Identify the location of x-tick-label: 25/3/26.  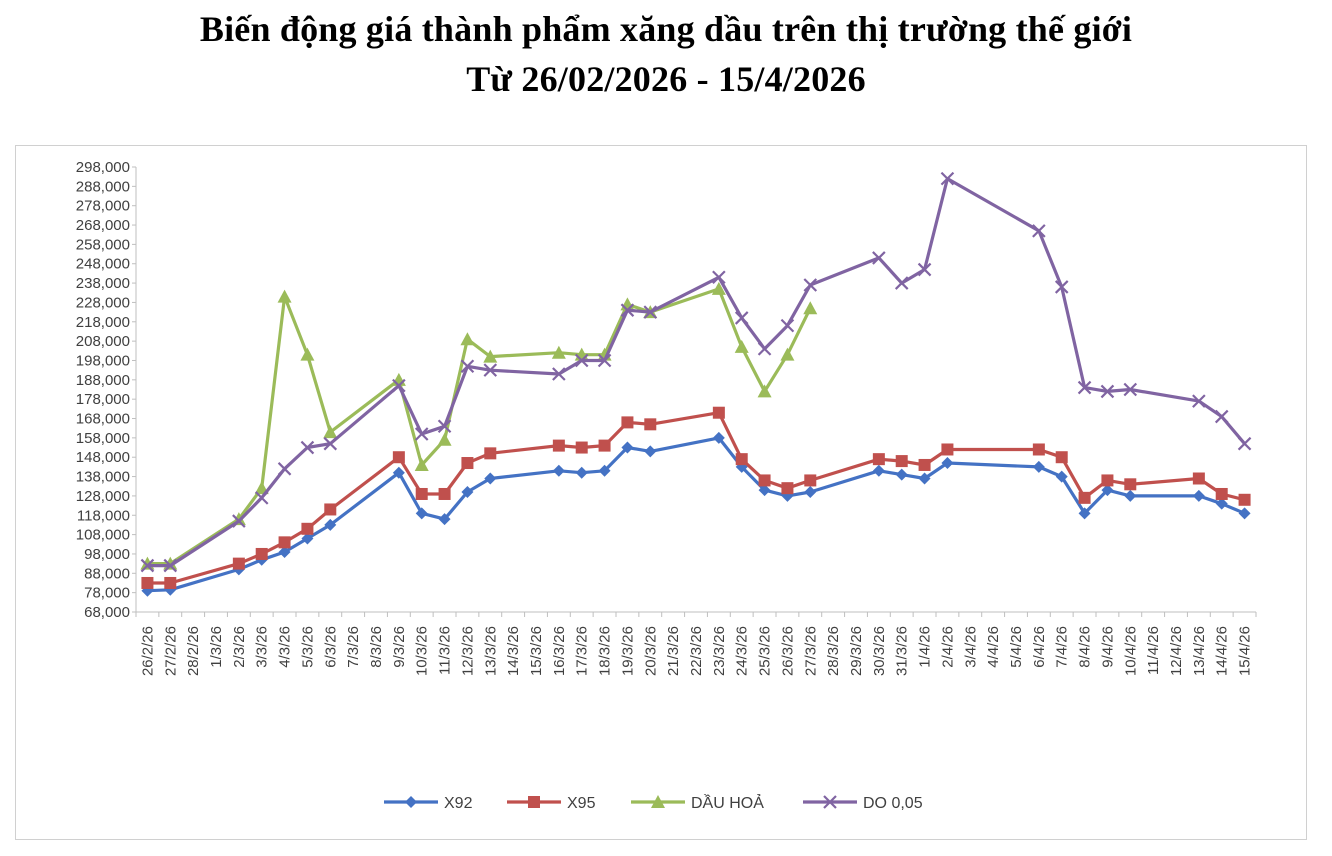
(765, 651).